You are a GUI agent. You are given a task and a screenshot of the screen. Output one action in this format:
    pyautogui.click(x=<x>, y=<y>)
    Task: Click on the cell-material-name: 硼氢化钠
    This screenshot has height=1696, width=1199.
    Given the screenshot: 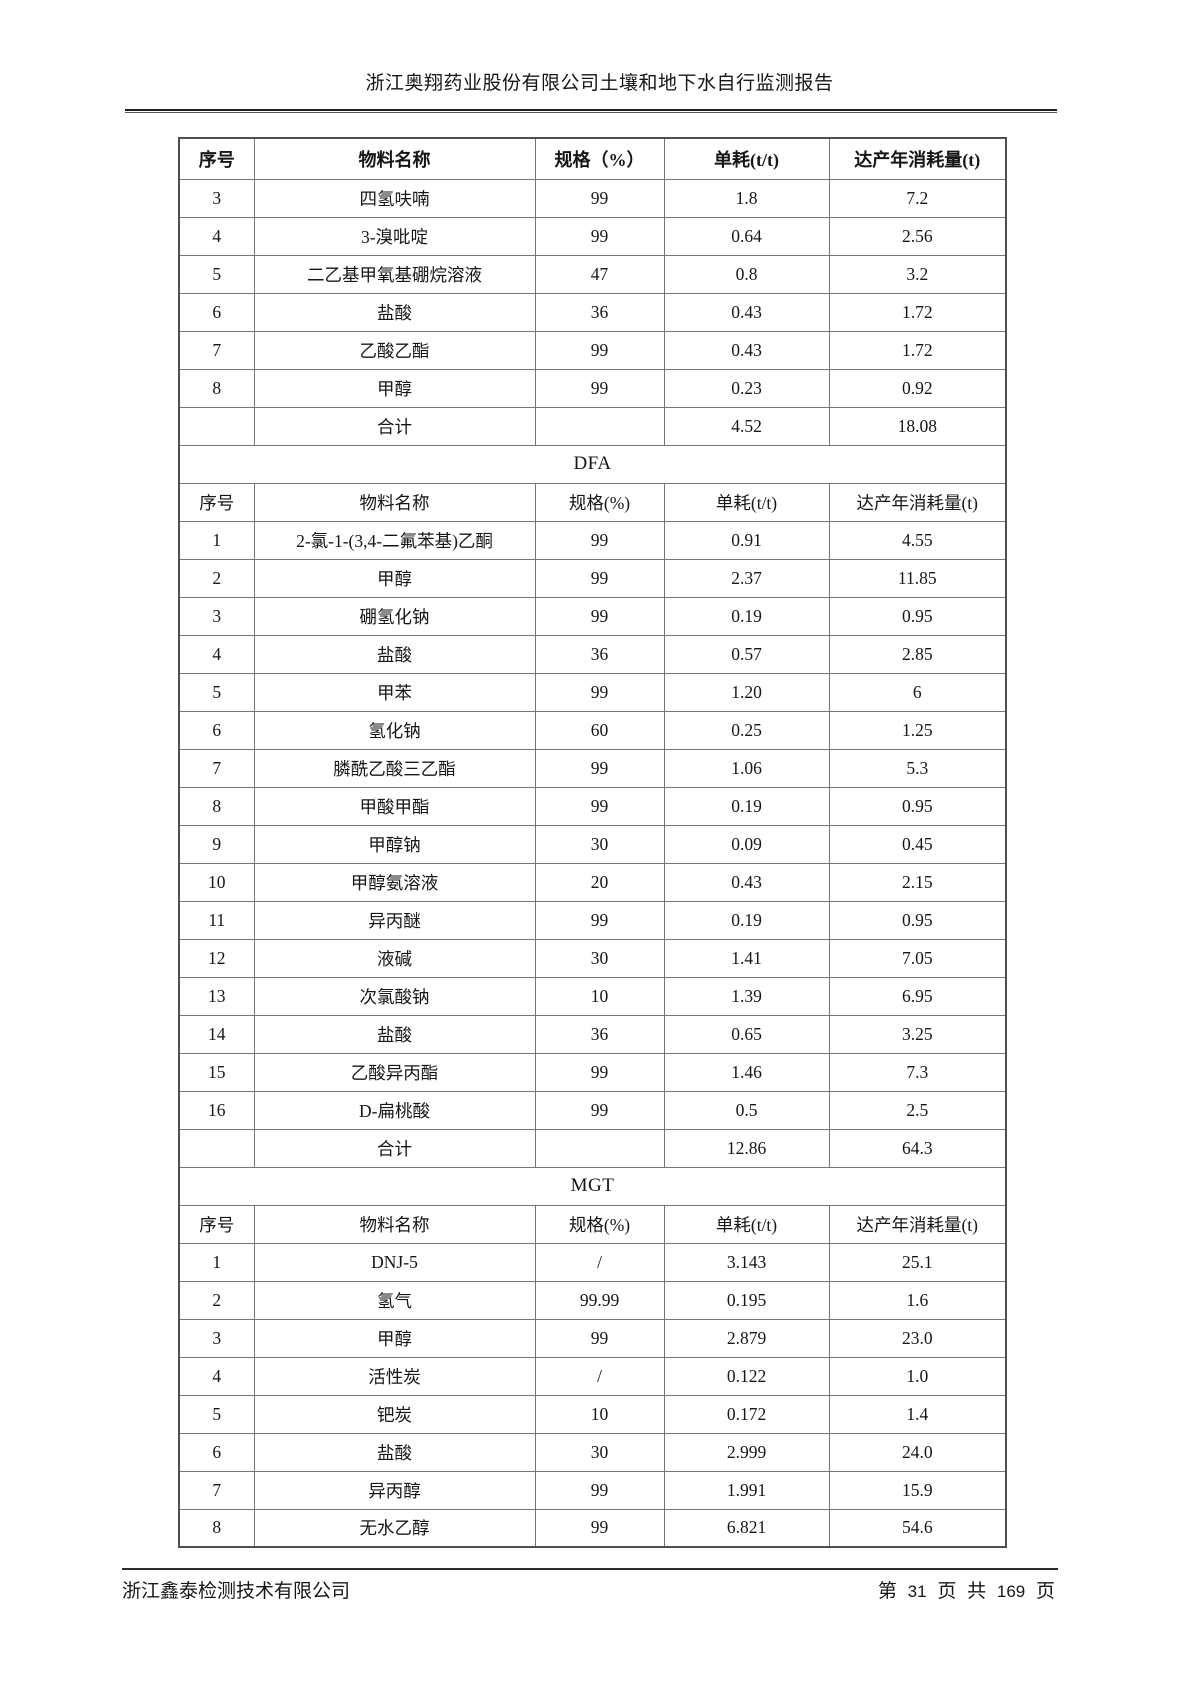 What is the action you would take?
    pyautogui.click(x=394, y=616)
    